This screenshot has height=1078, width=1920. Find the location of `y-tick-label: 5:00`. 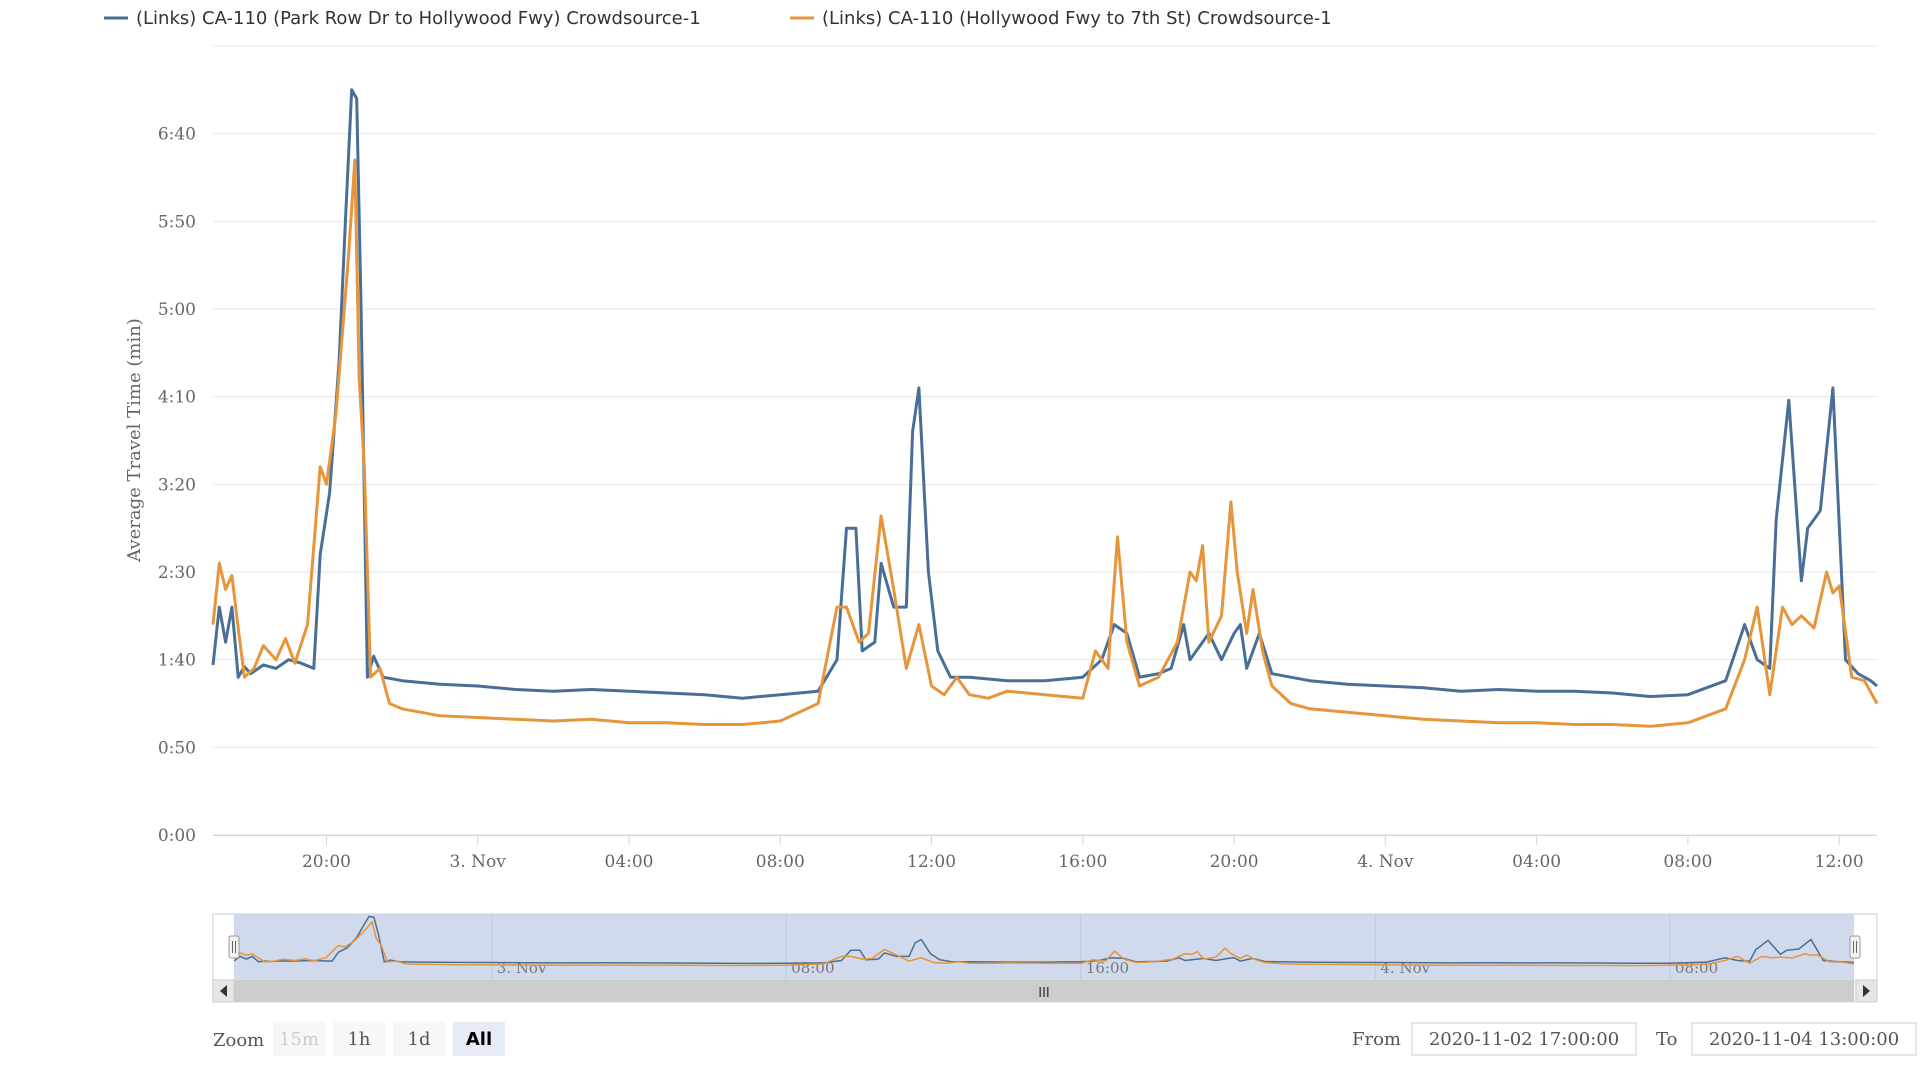

y-tick-label: 5:00 is located at coordinates (177, 310).